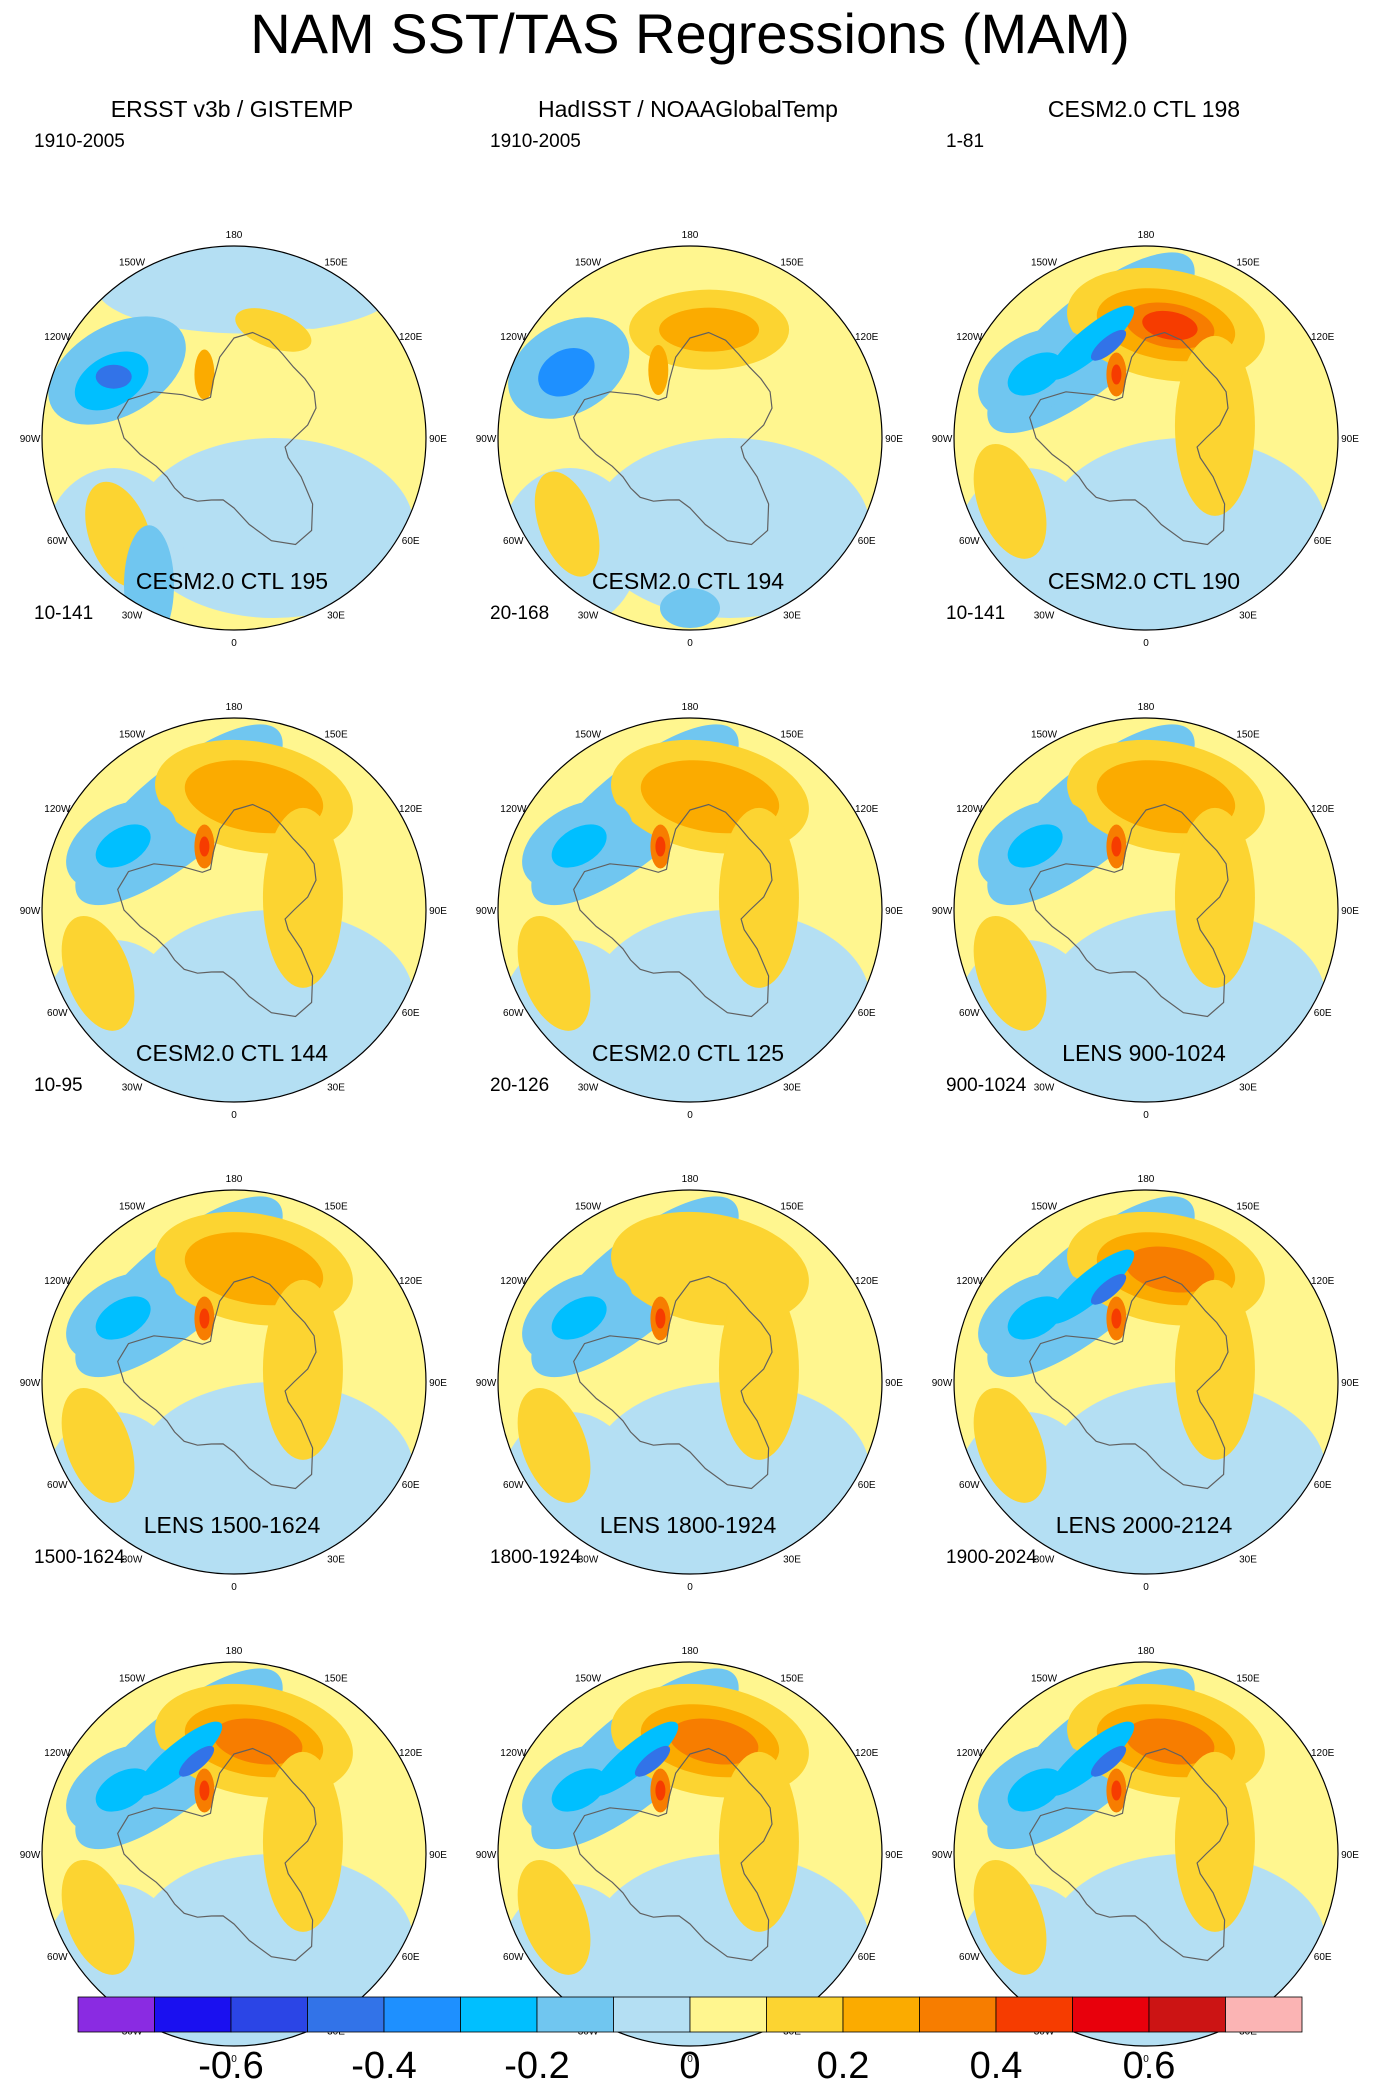  What do you see at coordinates (652, 1761) in the screenshot?
I see `alaska-cool-core` at bounding box center [652, 1761].